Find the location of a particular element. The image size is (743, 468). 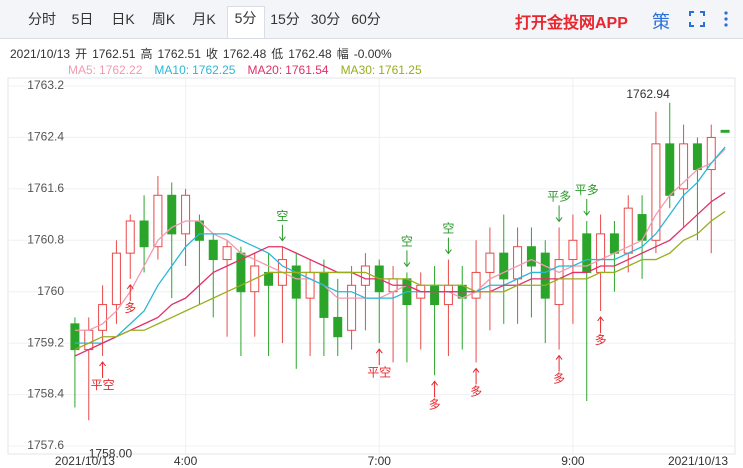

info-label: 低 is located at coordinates (277, 54).